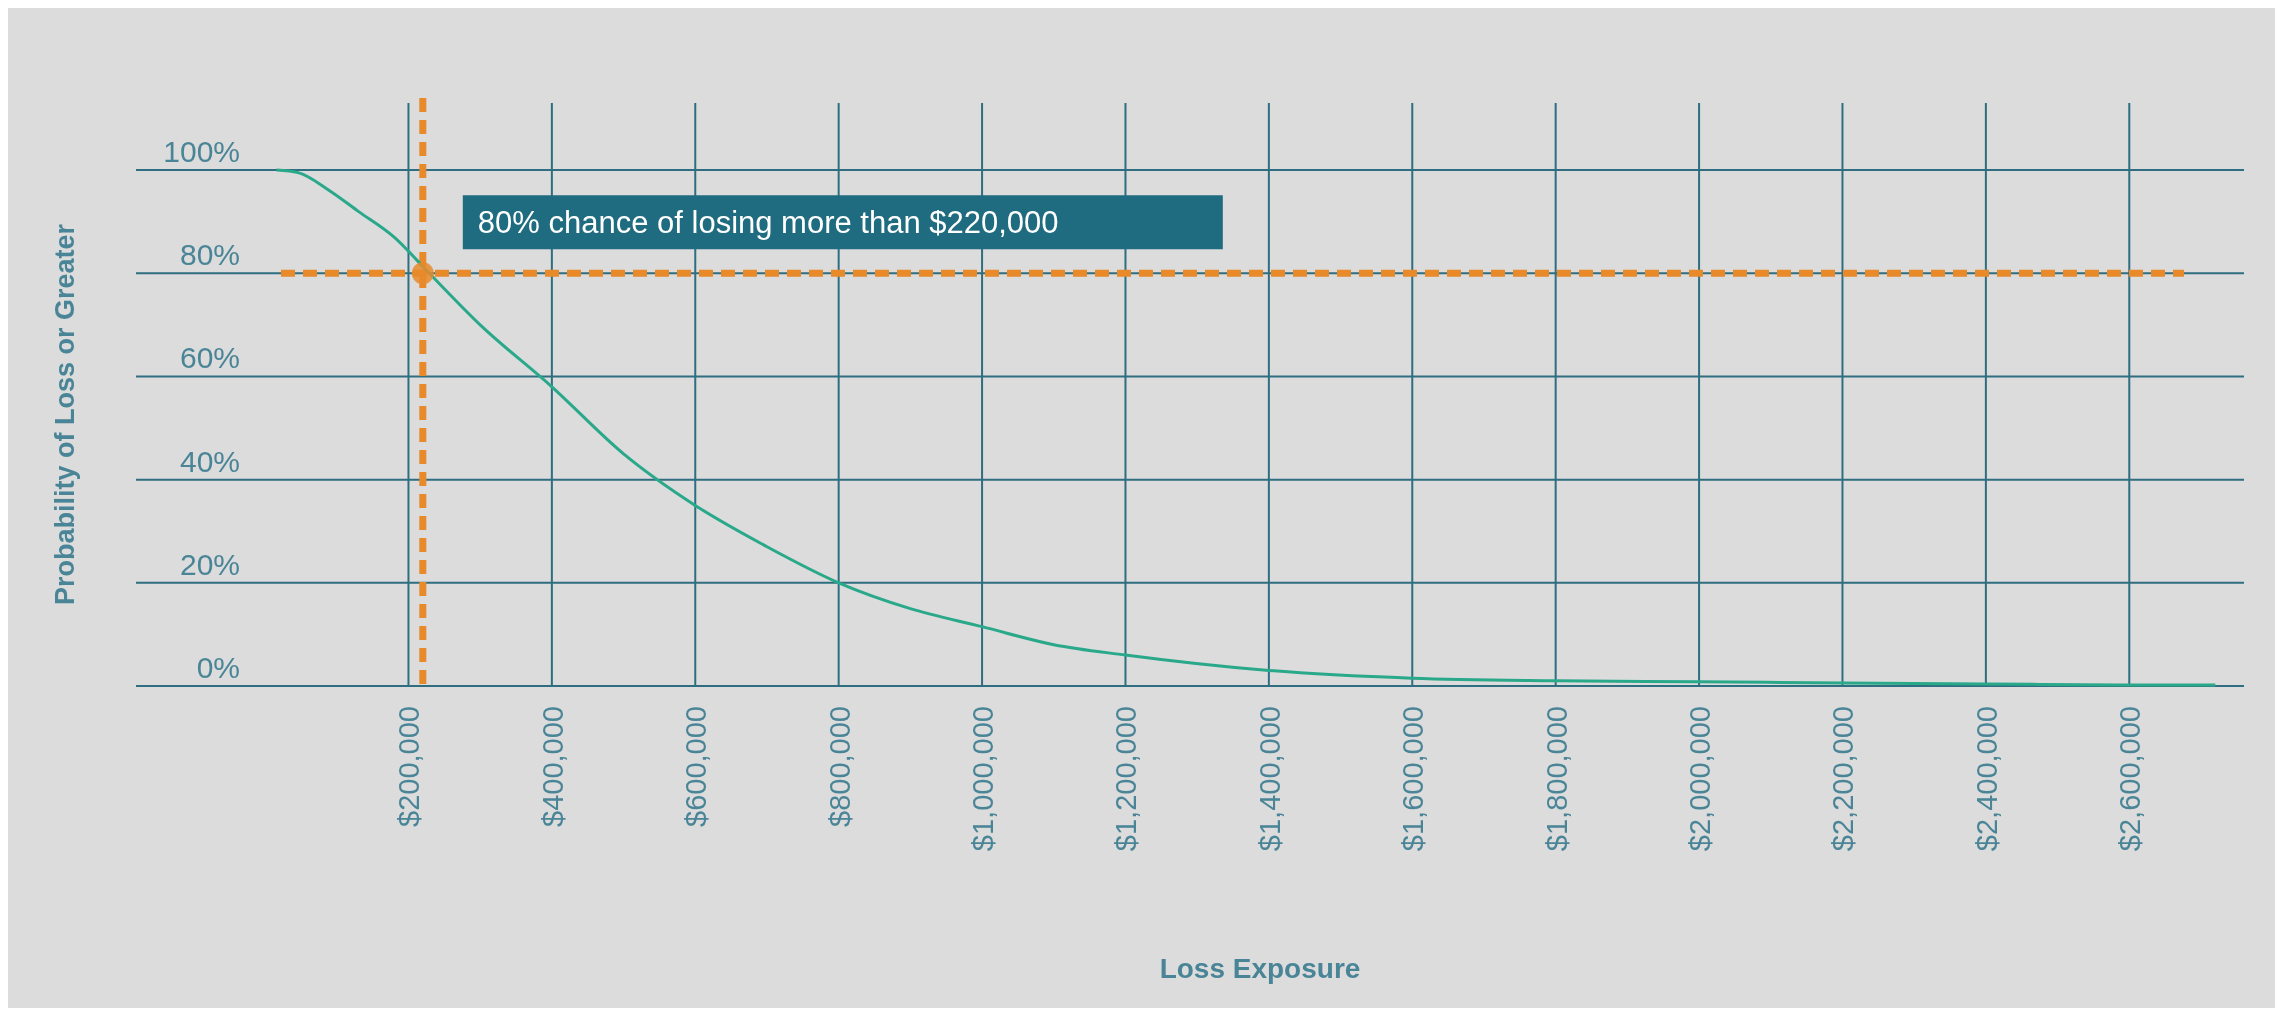  I want to click on x-tick-label: $800,000, so click(839, 766).